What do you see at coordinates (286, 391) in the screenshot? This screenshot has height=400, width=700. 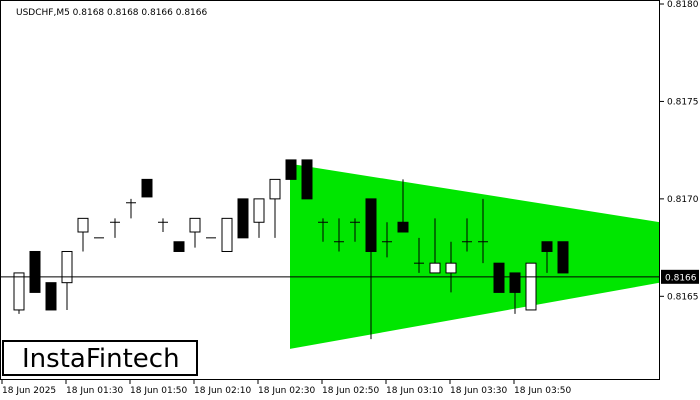 I see `x-tick-label: 18 Jun 02:30` at bounding box center [286, 391].